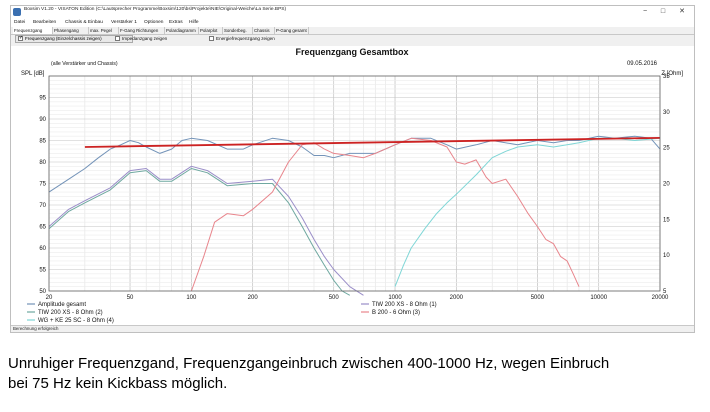  What do you see at coordinates (142, 30) in the screenshot?
I see `tab-fgang-richtungen: F-Gang Richtungen` at bounding box center [142, 30].